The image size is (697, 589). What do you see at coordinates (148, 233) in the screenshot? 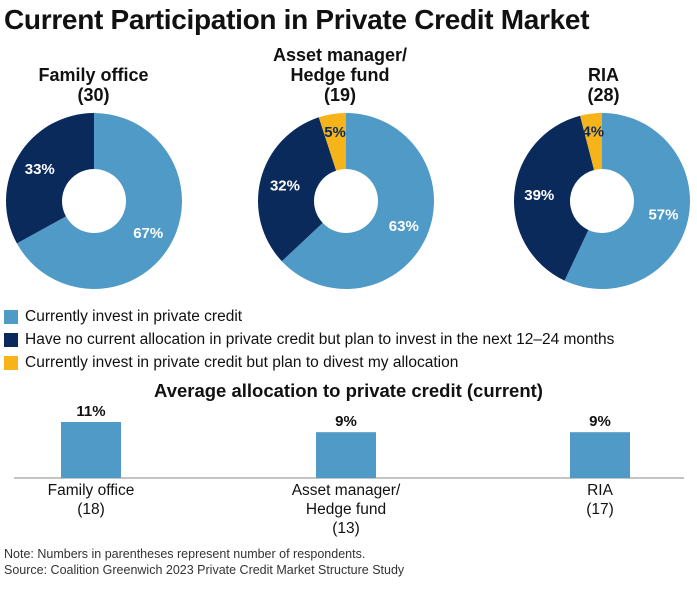
I see `donut-label-invest: 67%` at bounding box center [148, 233].